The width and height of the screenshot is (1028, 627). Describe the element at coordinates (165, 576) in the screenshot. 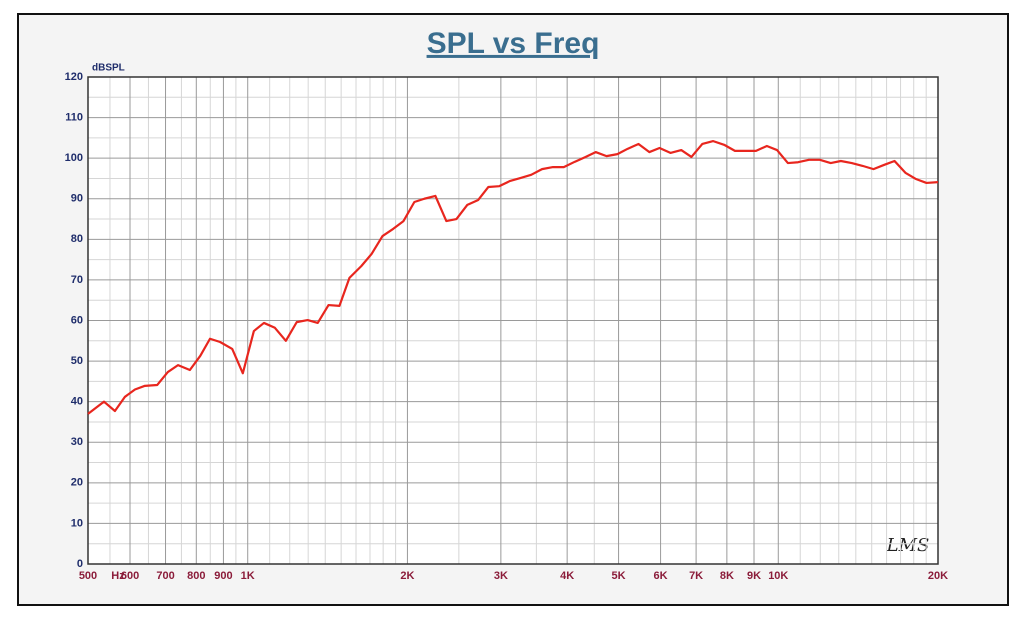

I see `x-tick-label: 700` at that location.